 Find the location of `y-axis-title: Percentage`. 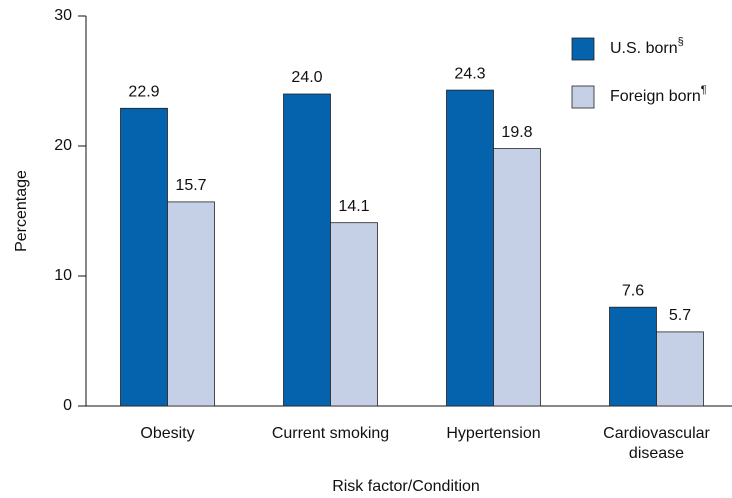

y-axis-title: Percentage is located at coordinates (21, 211).